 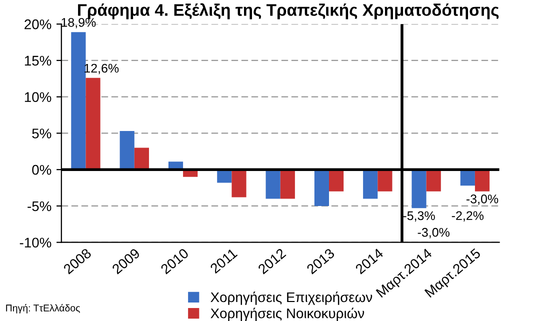 What do you see at coordinates (40, 206) in the screenshot?
I see `y-tick-label: -5%` at bounding box center [40, 206].